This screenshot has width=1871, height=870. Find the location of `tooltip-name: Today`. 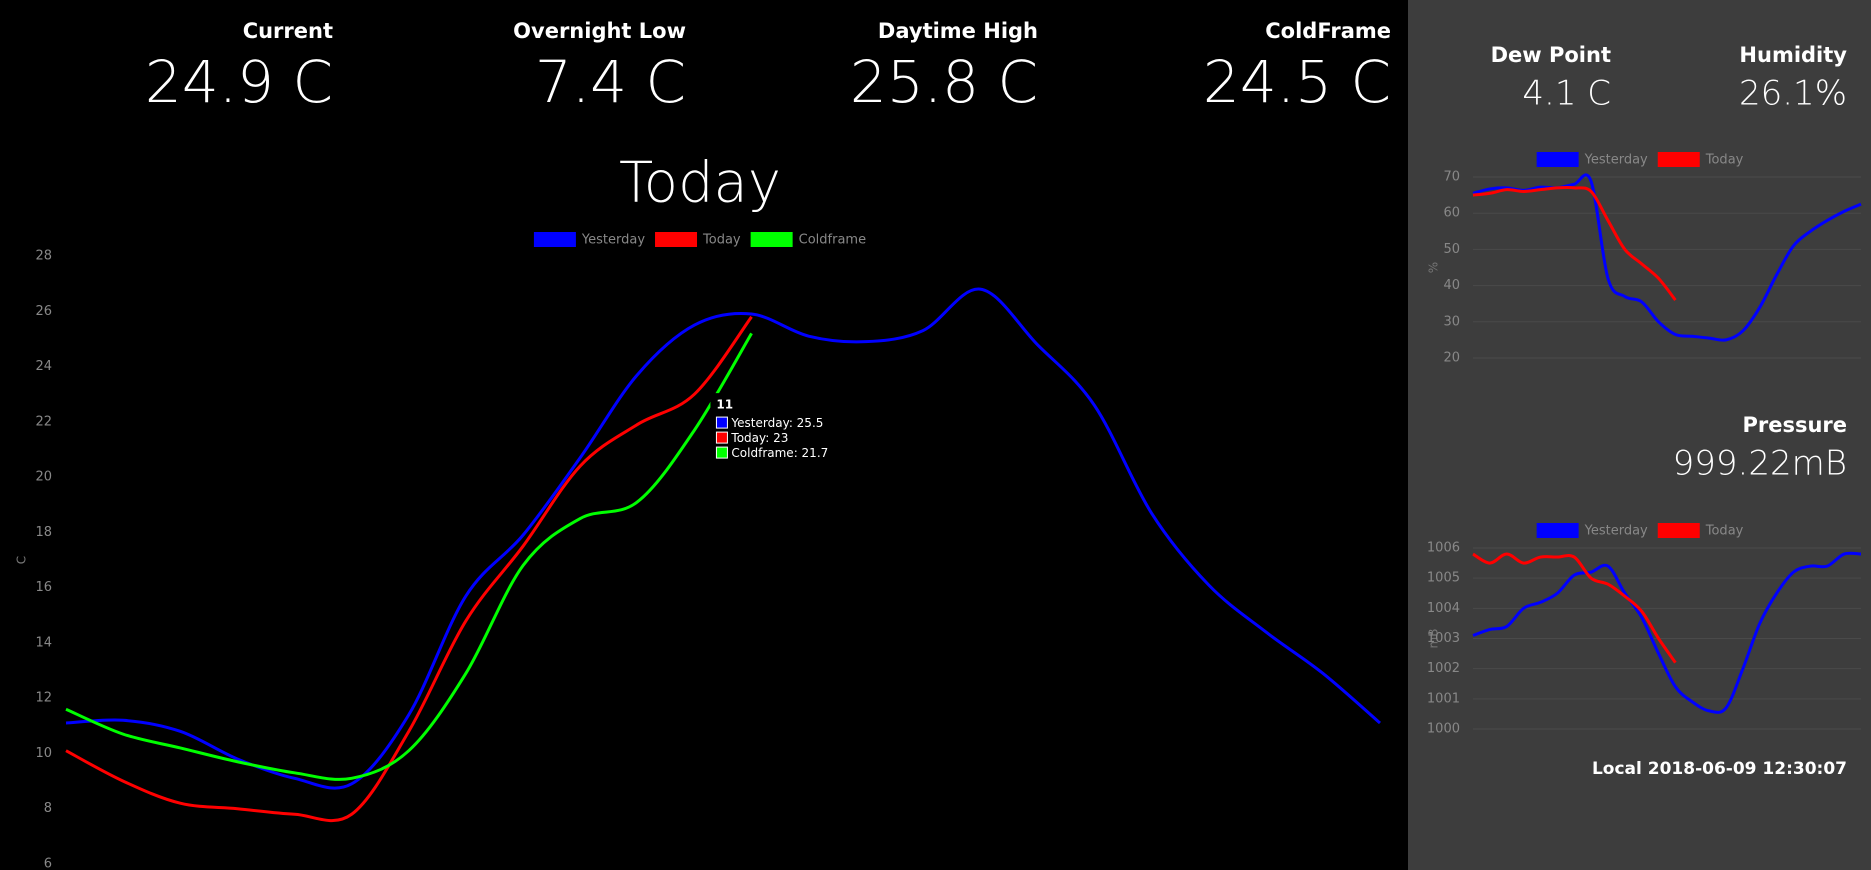

tooltip-name: Today is located at coordinates (748, 438).